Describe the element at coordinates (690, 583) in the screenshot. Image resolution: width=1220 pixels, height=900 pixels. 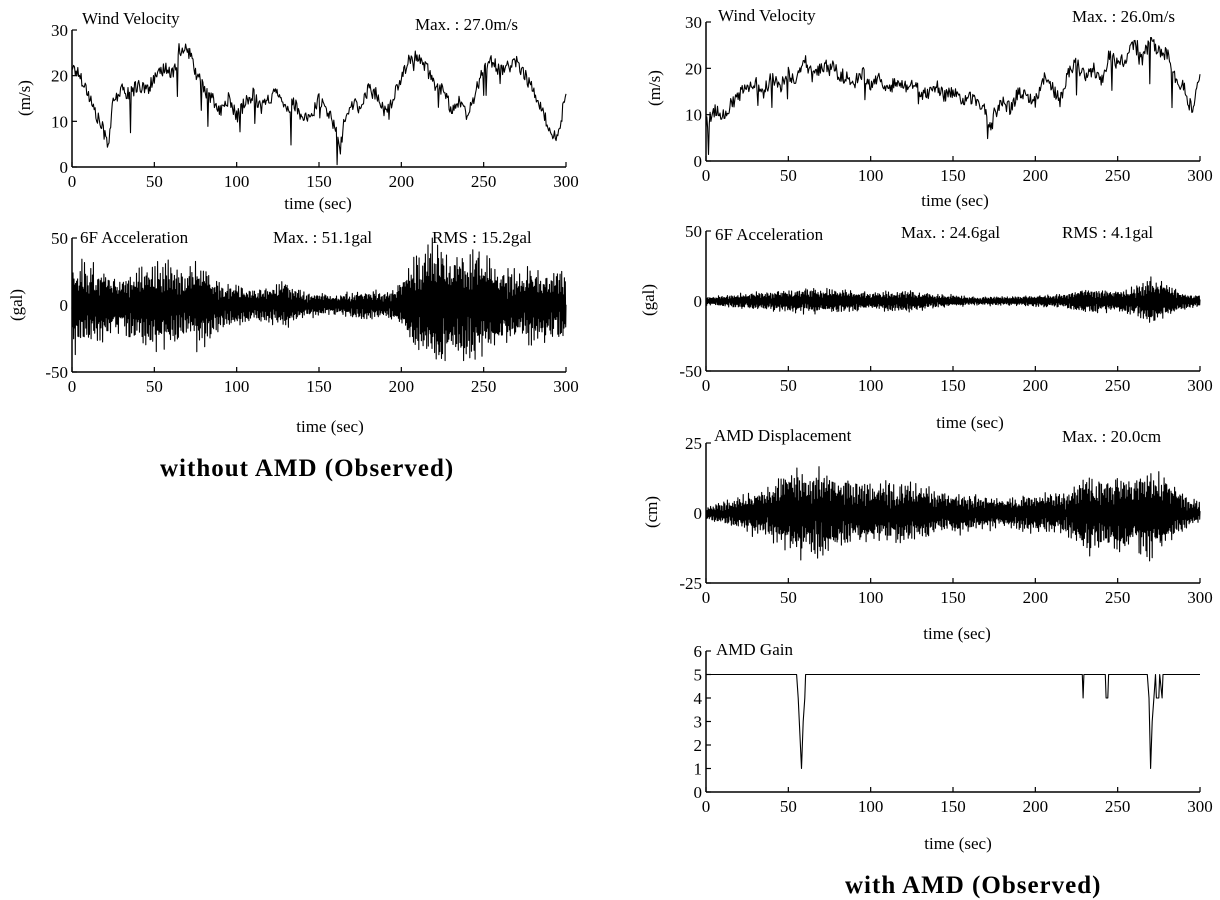
I see `y-tick-label: -25` at that location.